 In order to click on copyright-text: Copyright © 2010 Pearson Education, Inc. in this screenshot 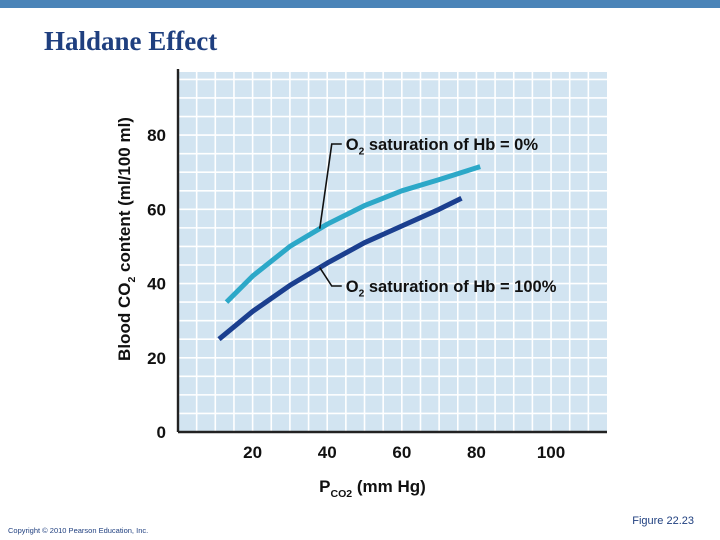, I will do `click(78, 530)`.